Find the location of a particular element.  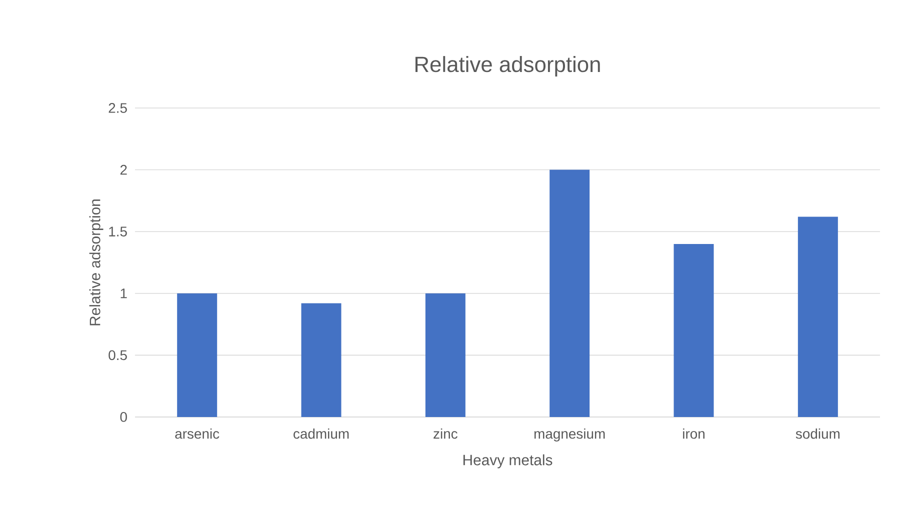

x-axis-title: Heavy metals is located at coordinates (507, 461).